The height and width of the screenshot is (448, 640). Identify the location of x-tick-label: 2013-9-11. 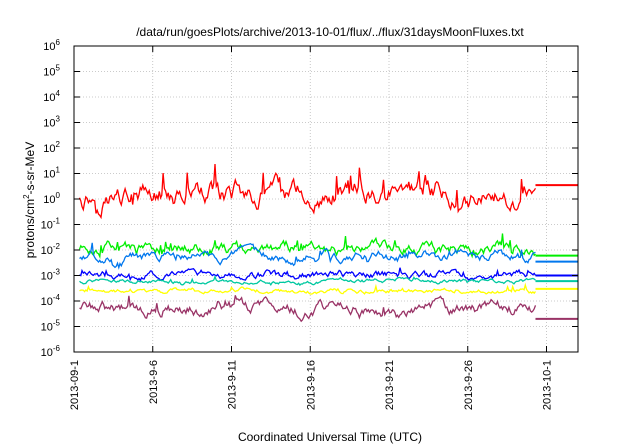
(233, 384).